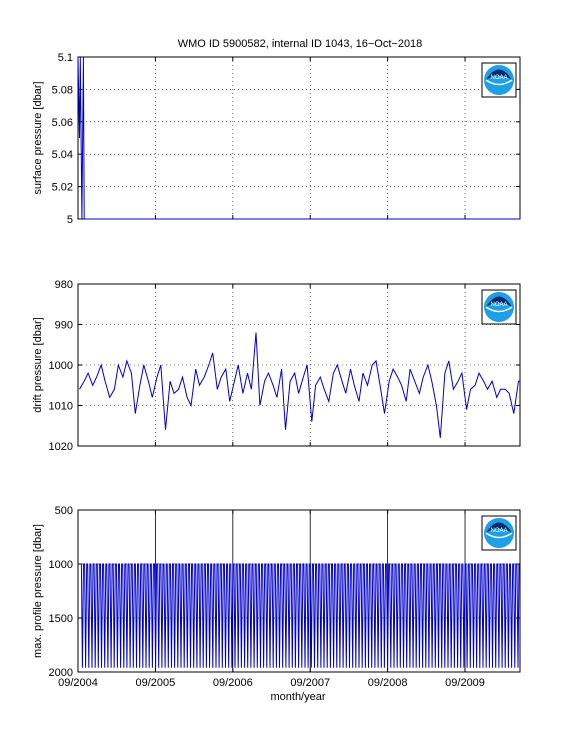 This screenshot has height=756, width=576. I want to click on y-tick-label: 990, so click(64, 326).